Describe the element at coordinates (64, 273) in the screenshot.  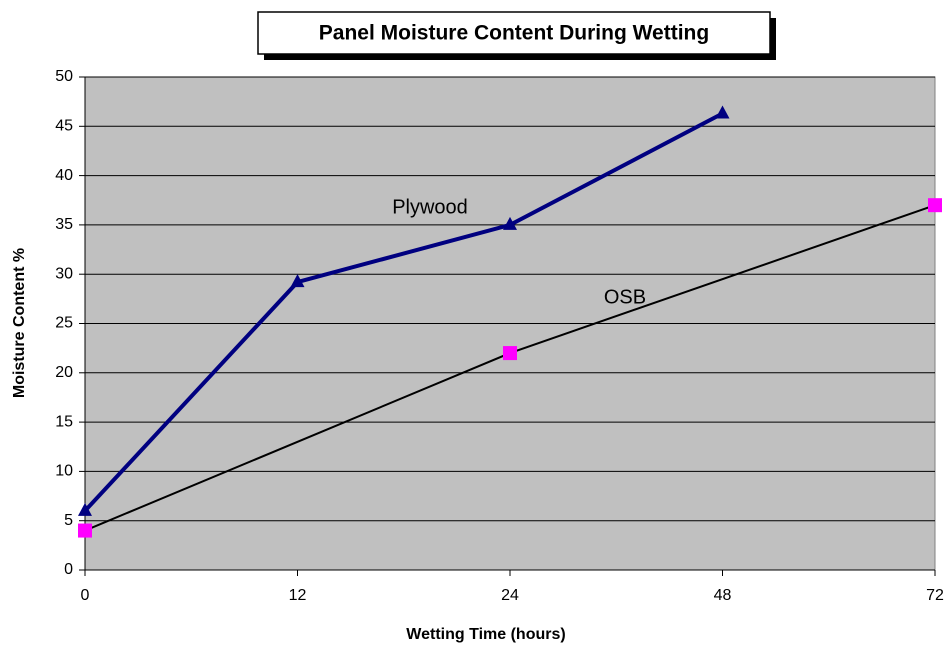
I see `y-tick-label: 30` at that location.